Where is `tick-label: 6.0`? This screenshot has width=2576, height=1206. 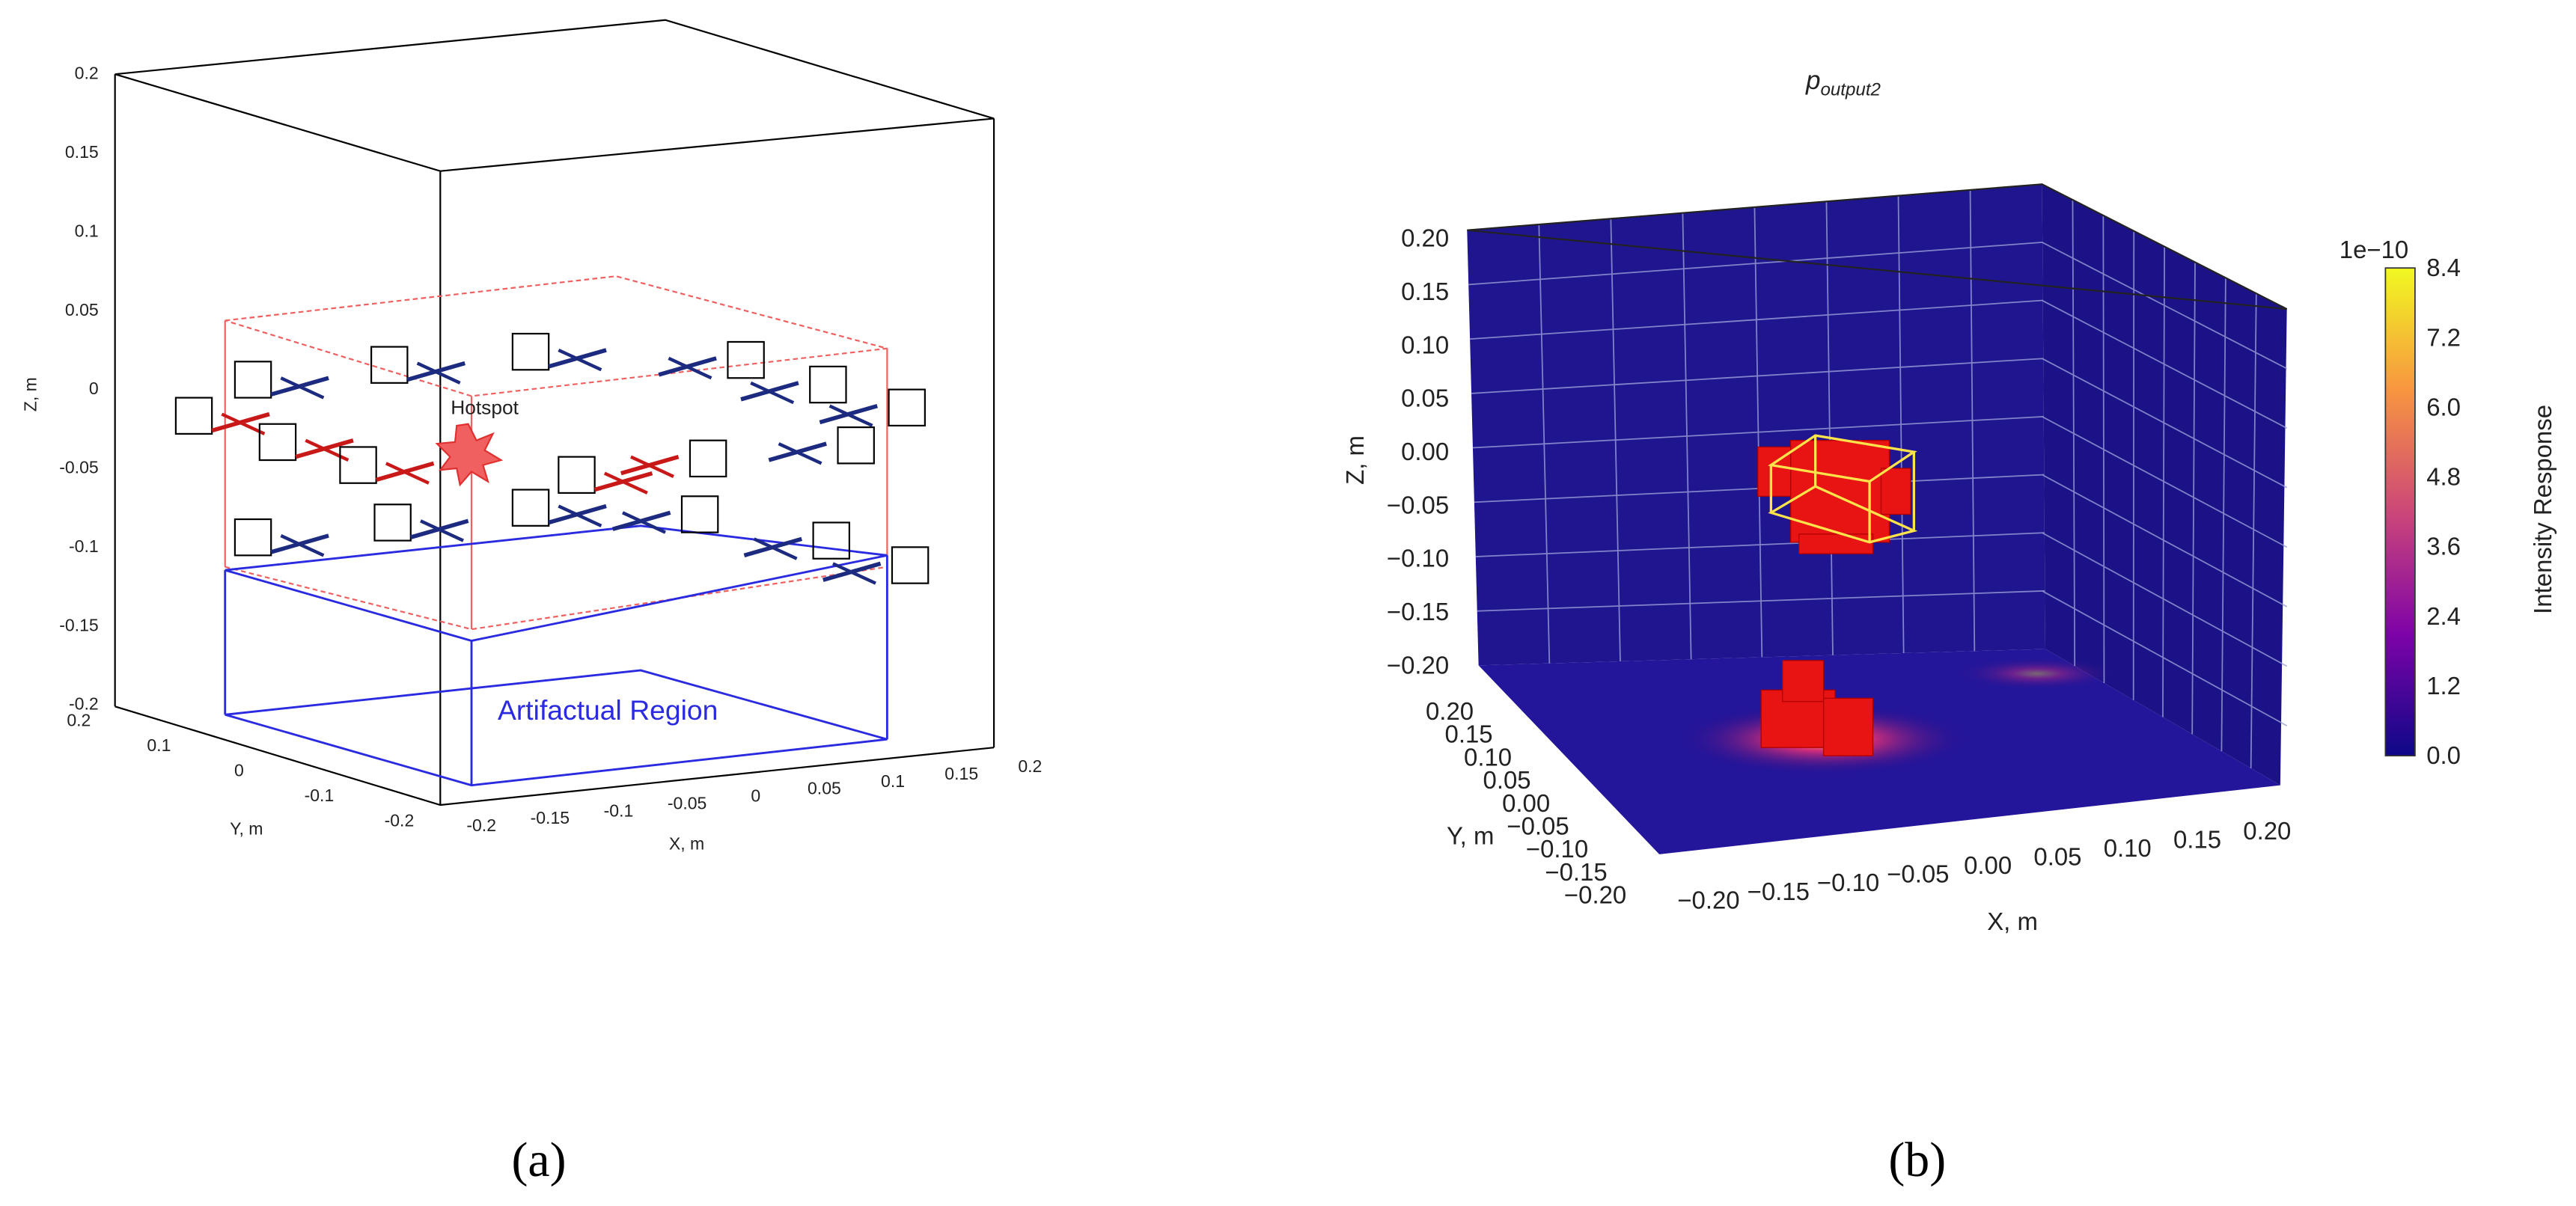
tick-label: 6.0 is located at coordinates (2443, 406).